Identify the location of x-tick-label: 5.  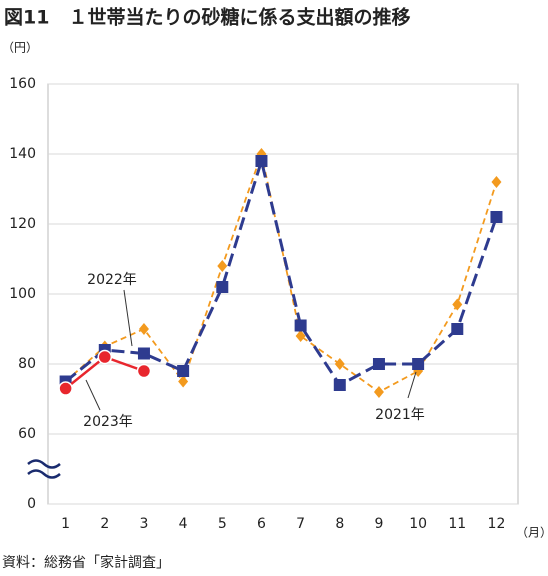
(222, 524).